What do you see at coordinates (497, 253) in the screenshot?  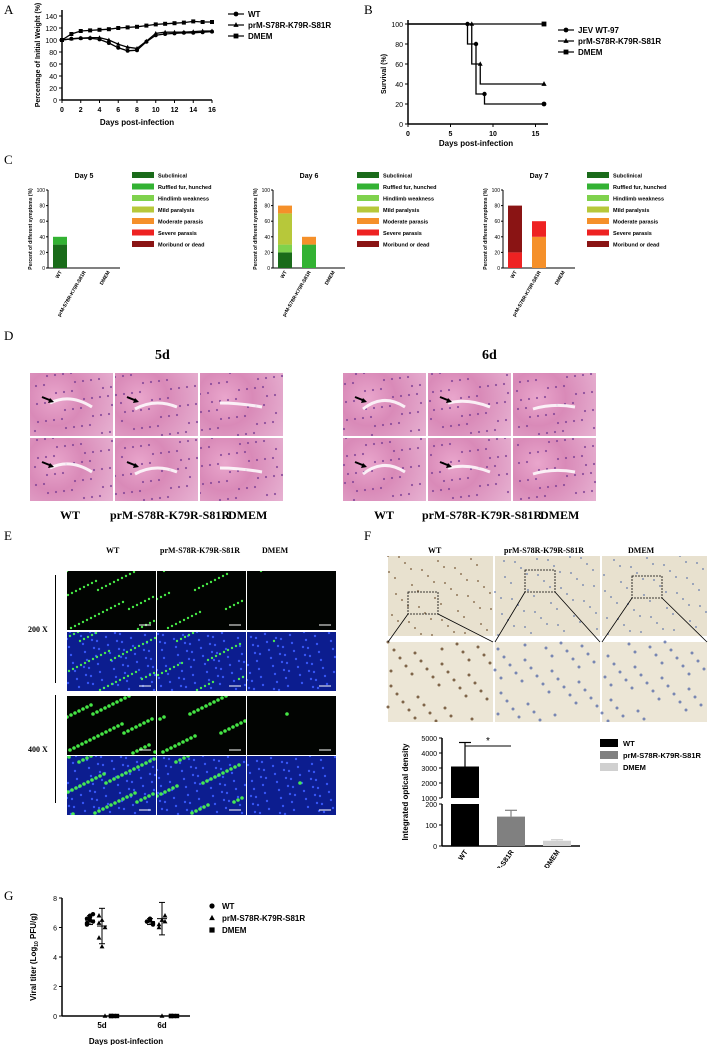 I see `y-tick-label: 20` at bounding box center [497, 253].